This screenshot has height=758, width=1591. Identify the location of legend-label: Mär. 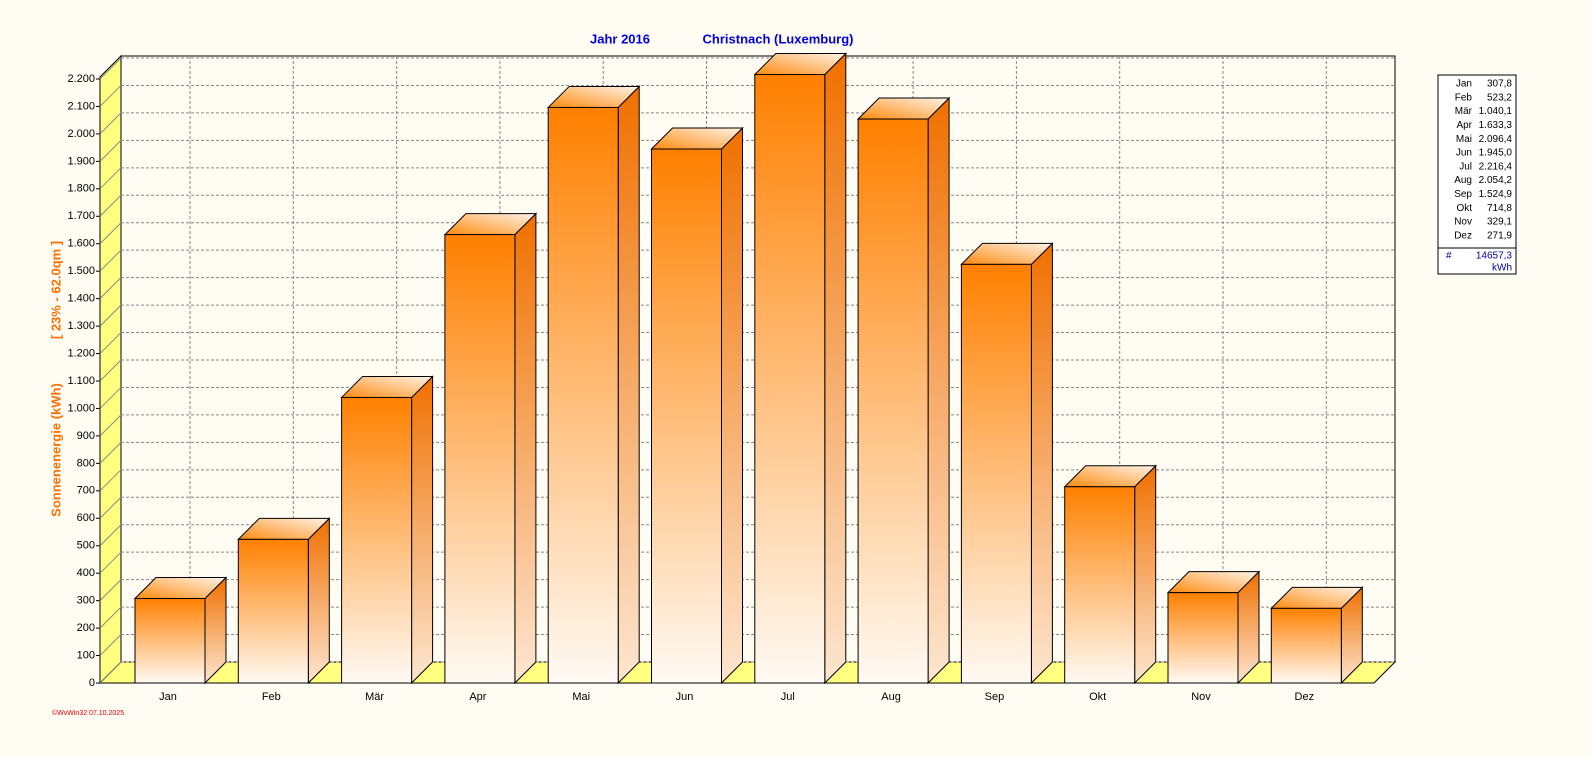
(1464, 111).